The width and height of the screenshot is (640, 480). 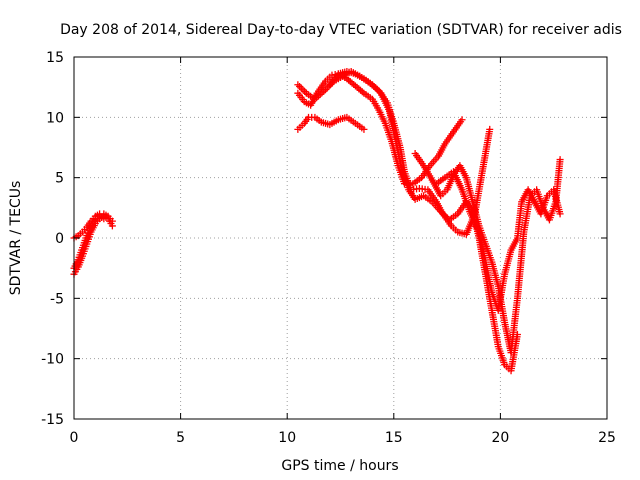 What do you see at coordinates (59, 179) in the screenshot?
I see `y-tick-label: 5` at bounding box center [59, 179].